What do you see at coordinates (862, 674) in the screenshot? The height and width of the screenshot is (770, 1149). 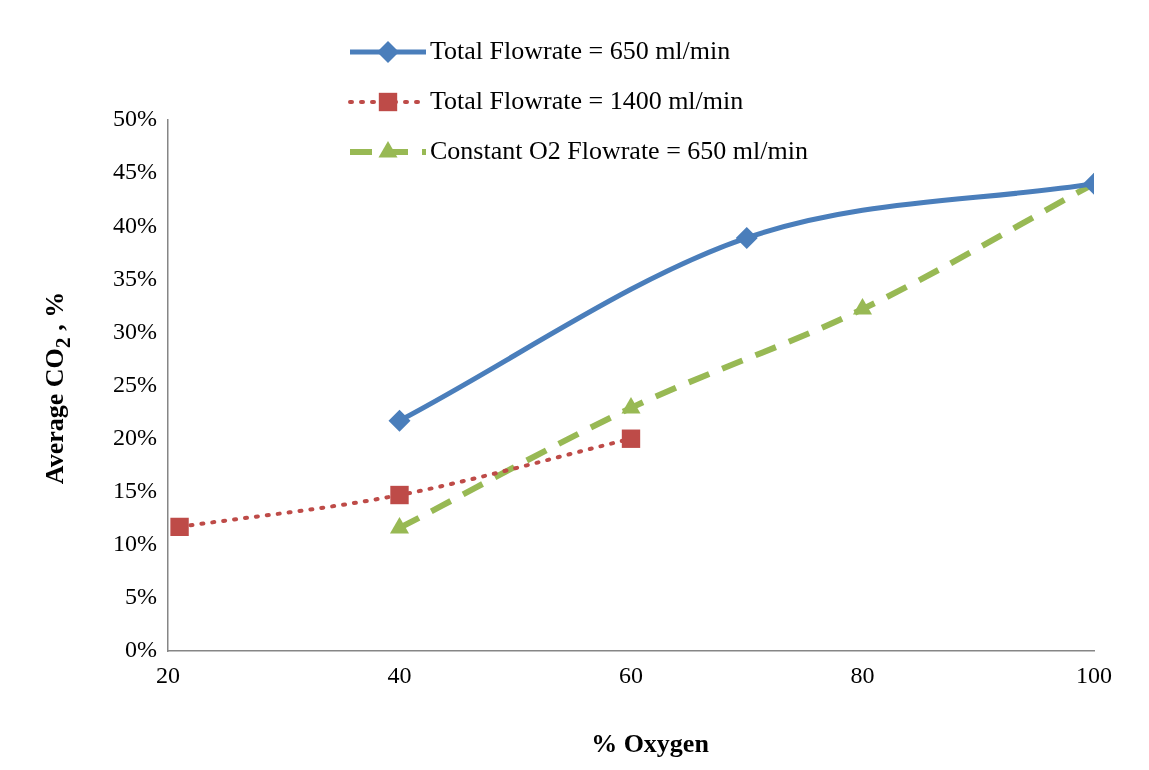 I see `x-tick-label: 80` at bounding box center [862, 674].